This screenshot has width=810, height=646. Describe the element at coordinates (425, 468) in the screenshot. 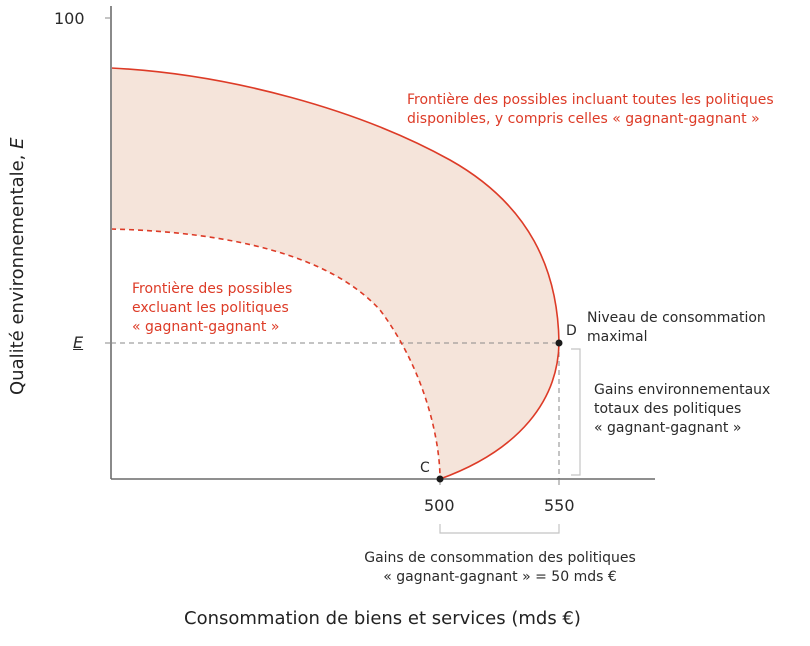

I see `point-c-label: C` at that location.